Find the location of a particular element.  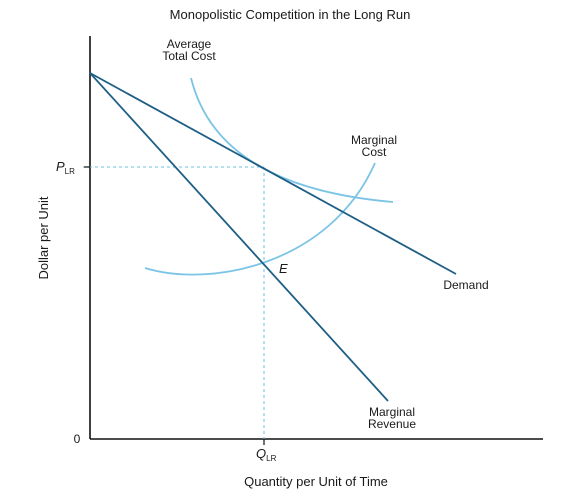

price-label: PLR is located at coordinates (65, 167).